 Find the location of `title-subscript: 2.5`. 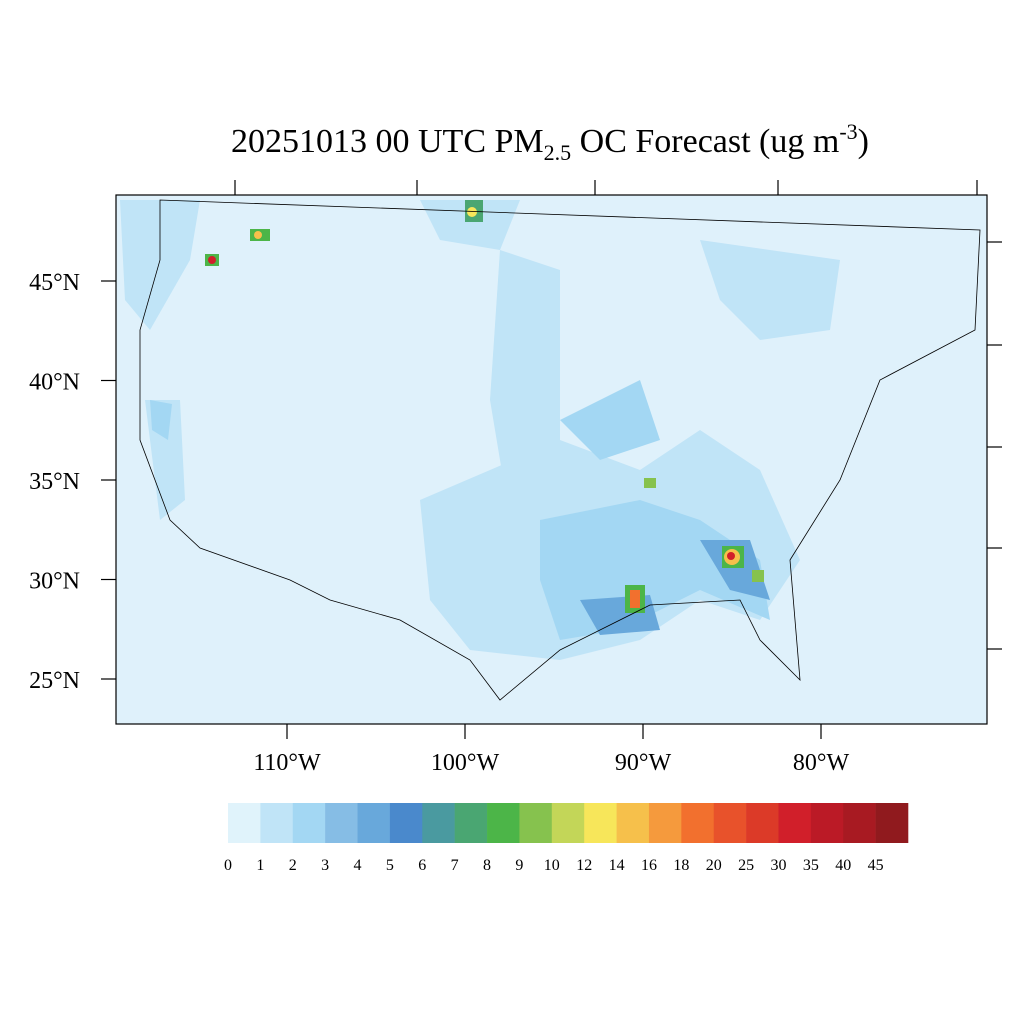

title-subscript: 2.5 is located at coordinates (558, 152).